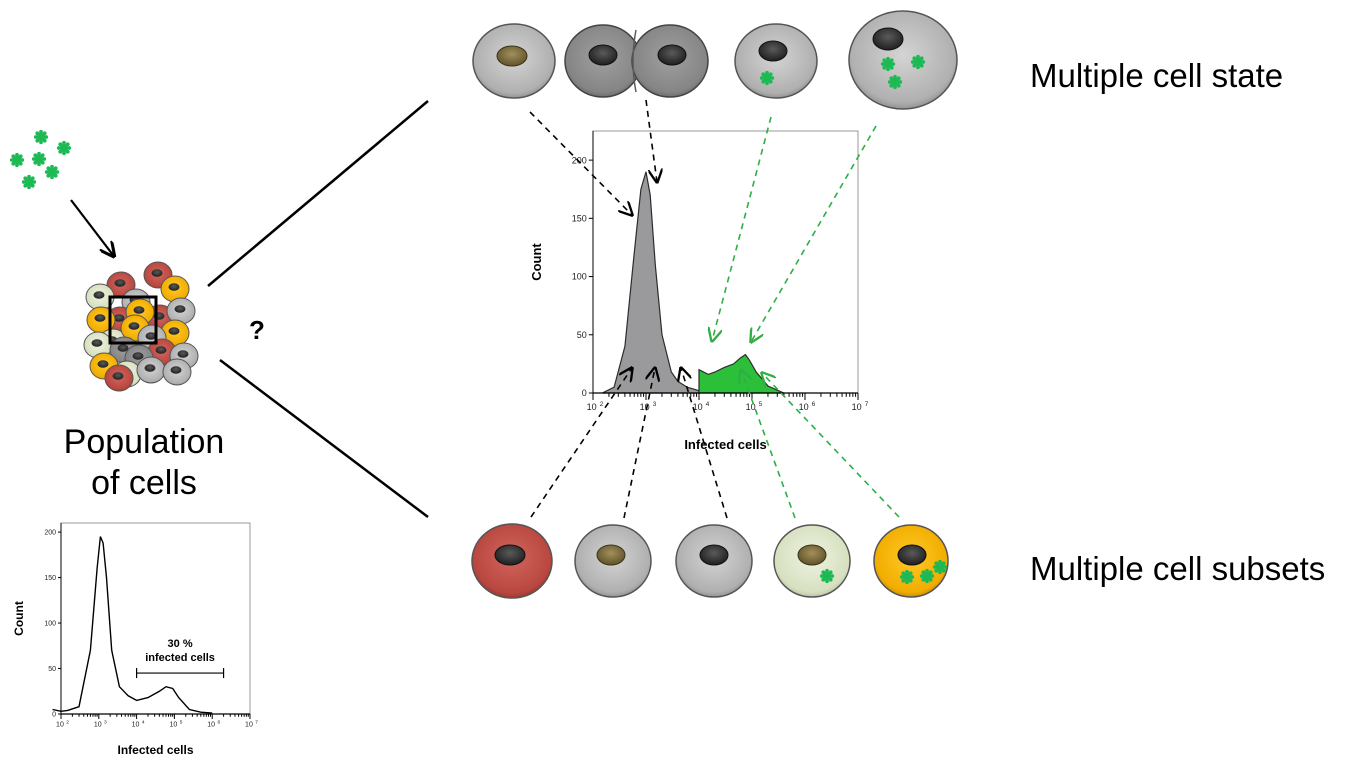  Describe the element at coordinates (144, 483) in the screenshot. I see `population-label-line2: of cells` at that location.